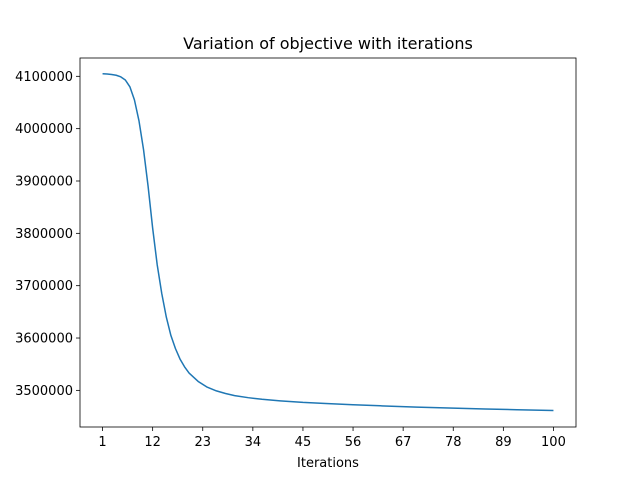 This screenshot has height=480, width=640. I want to click on chart-title: Variation of objective with iterations, so click(328, 43).